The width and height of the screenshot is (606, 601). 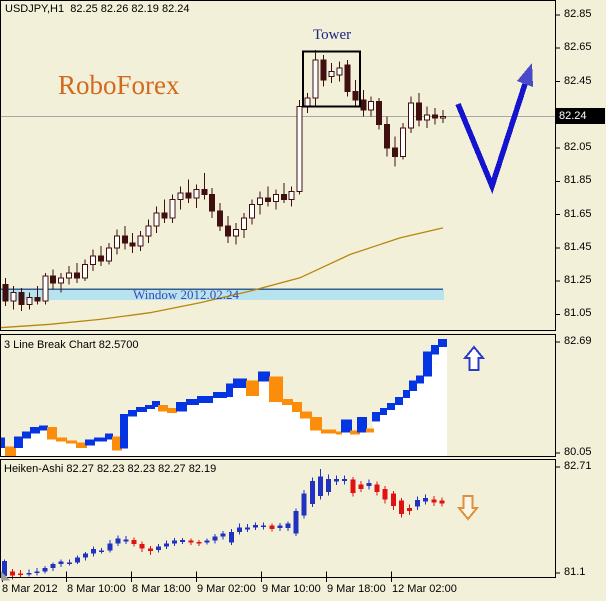 I want to click on price-axis-label: 81.65, so click(x=578, y=213).